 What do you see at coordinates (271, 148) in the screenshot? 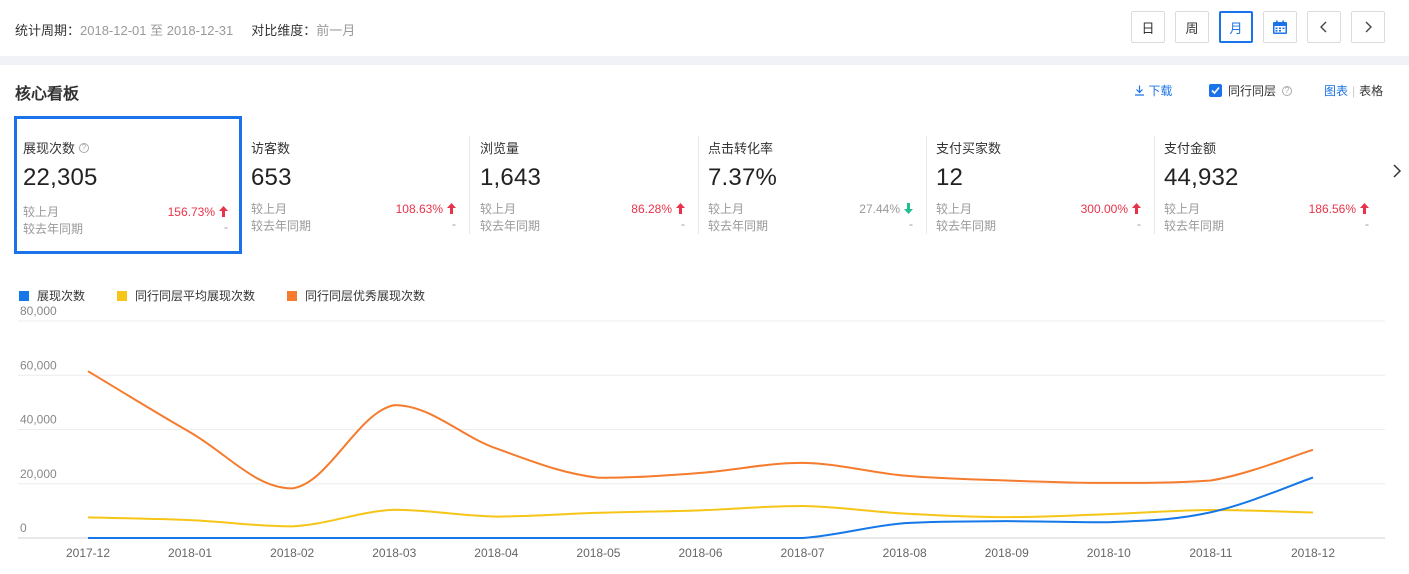
I see `metric-label-text: 访客数` at bounding box center [271, 148].